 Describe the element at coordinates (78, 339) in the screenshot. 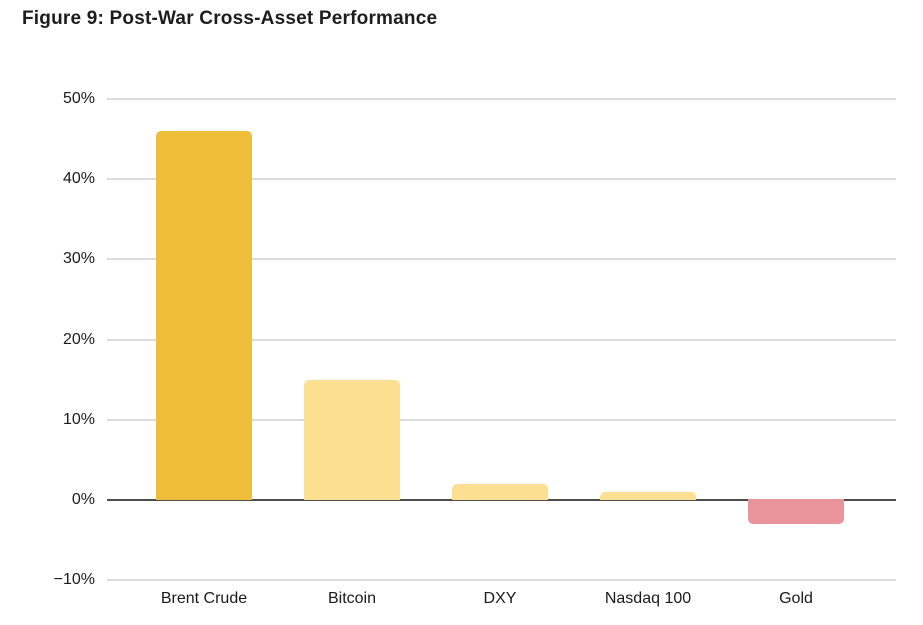

I see `y-axis-tick-label: 20%` at that location.